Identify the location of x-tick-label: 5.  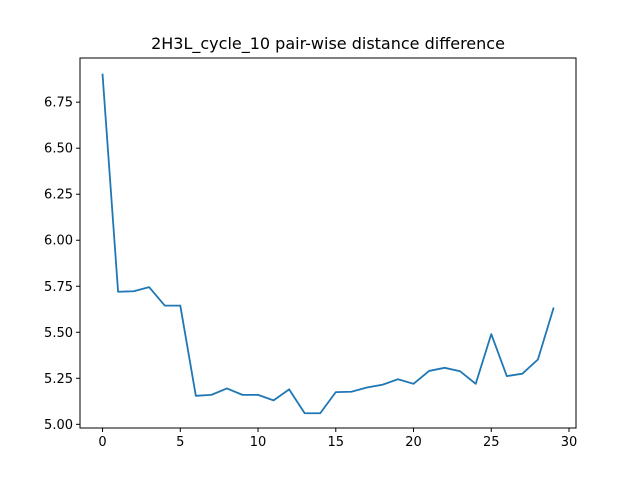
(180, 442).